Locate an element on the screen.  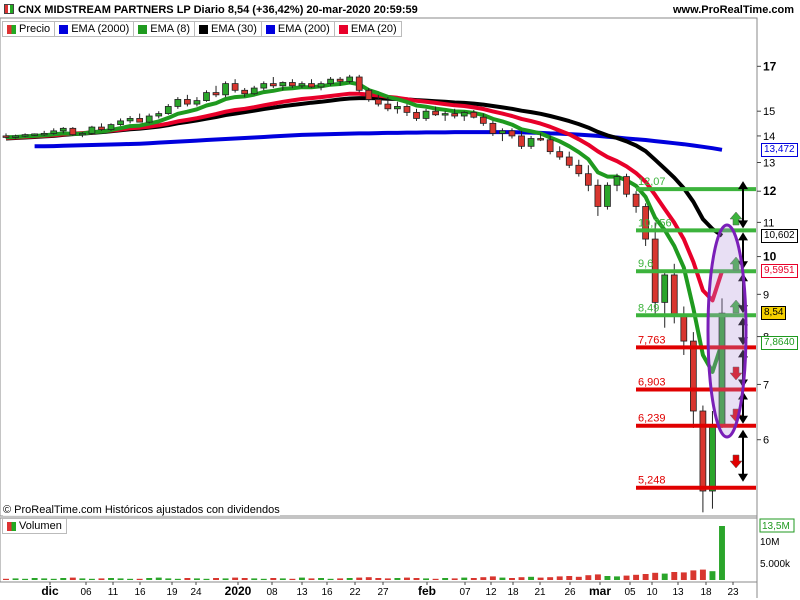
volume-tag-box is located at coordinates (777, 525).